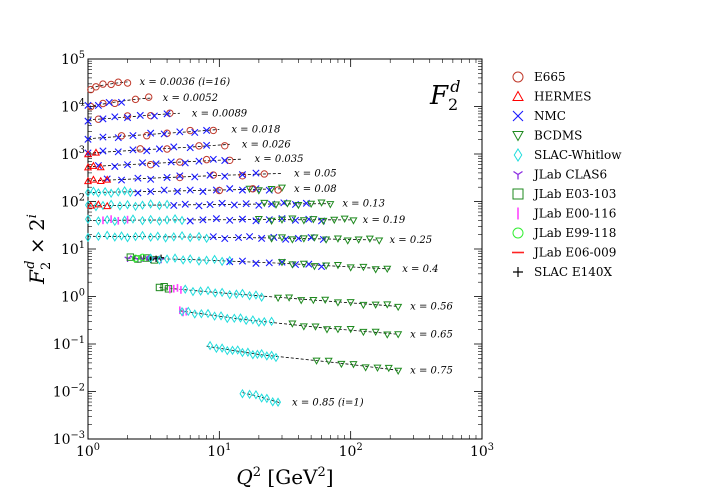 Image resolution: width=706 pixels, height=494 pixels. Describe the element at coordinates (574, 194) in the screenshot. I see `legend-label: JLab E03-103` at that location.